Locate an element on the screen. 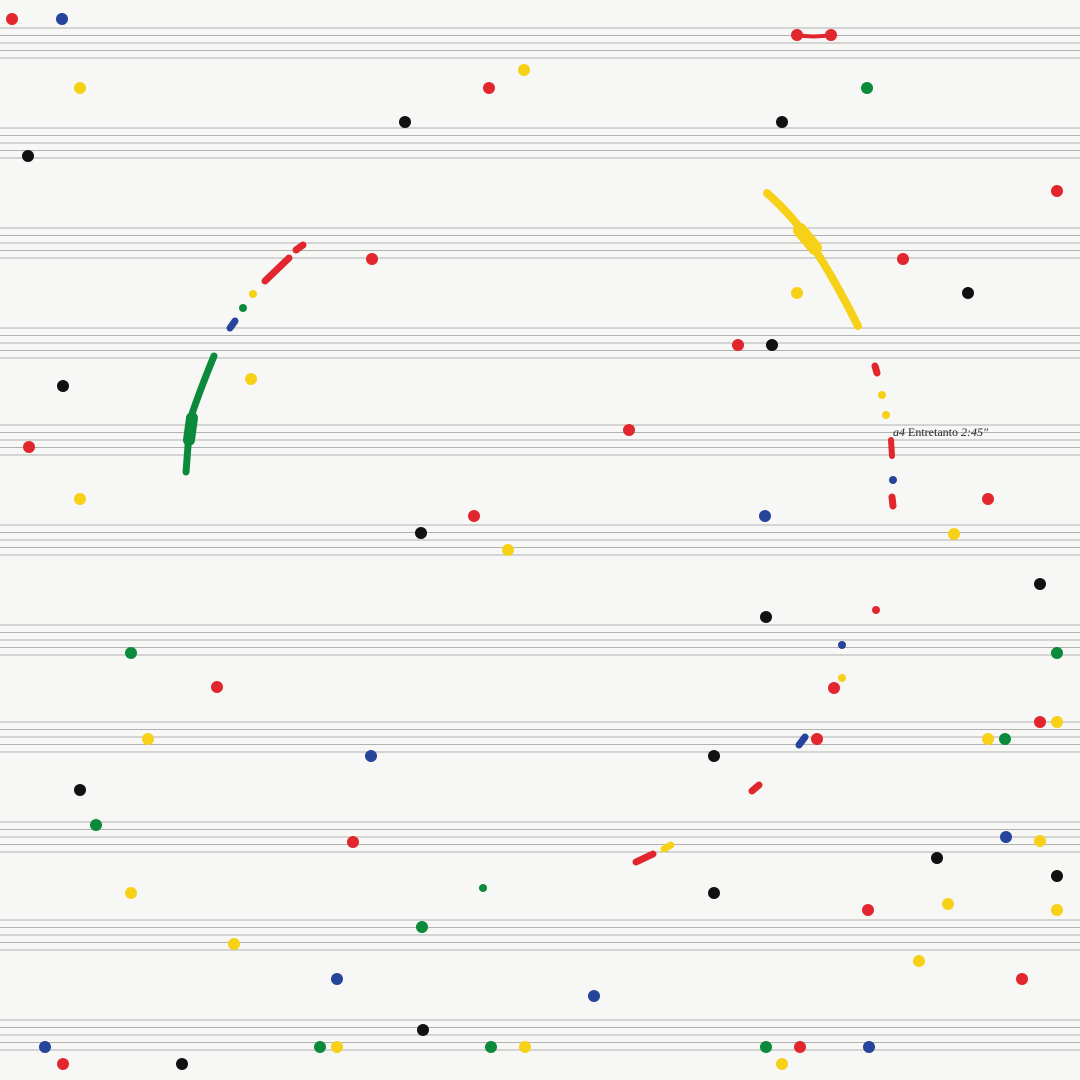 Image resolution: width=1080 pixels, height=1080 pixels. green-arc-thick-segment is located at coordinates (190, 429).